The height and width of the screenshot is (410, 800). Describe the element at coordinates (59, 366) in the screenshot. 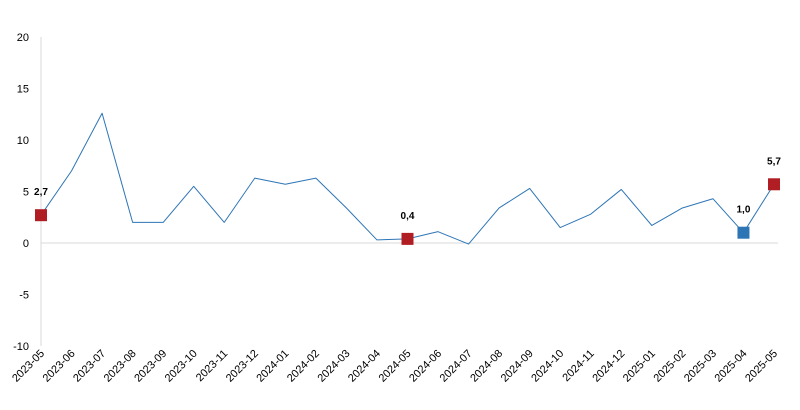

I see `x-tick-label: 2023-06` at that location.